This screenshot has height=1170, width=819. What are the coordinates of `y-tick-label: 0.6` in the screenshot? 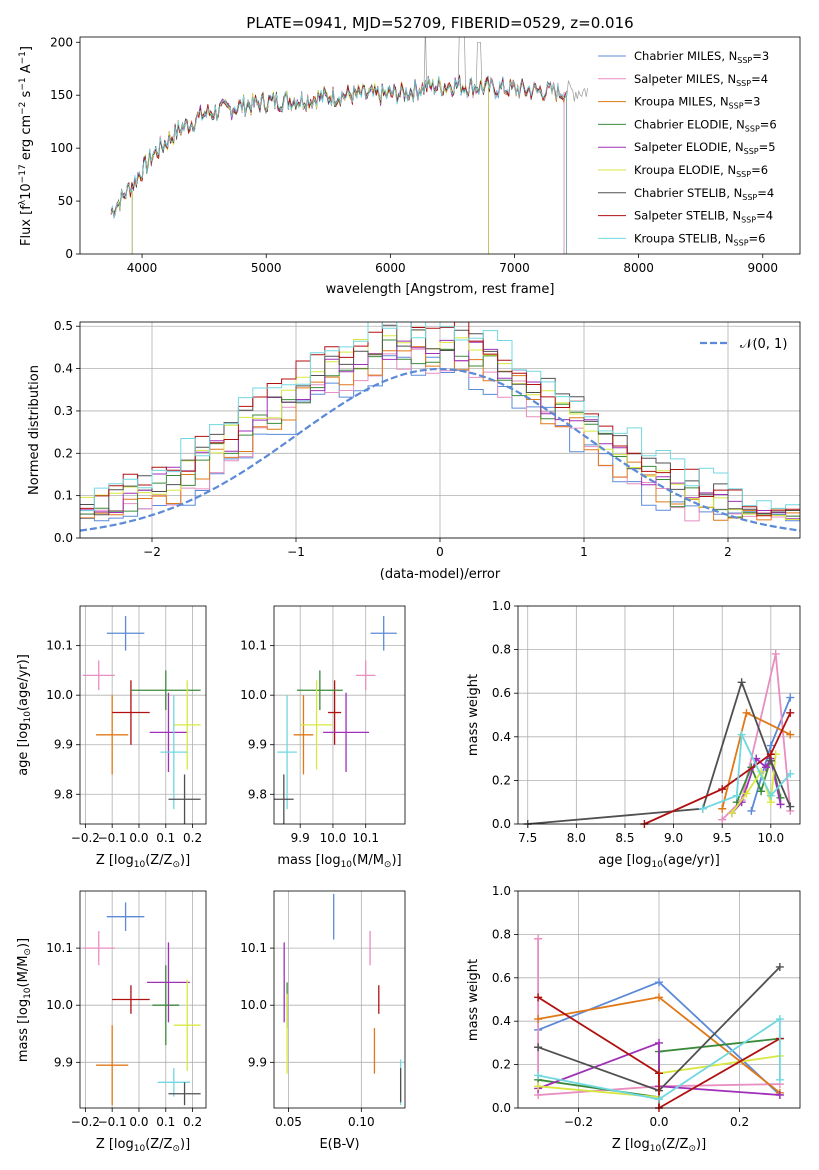 It's located at (501, 693).